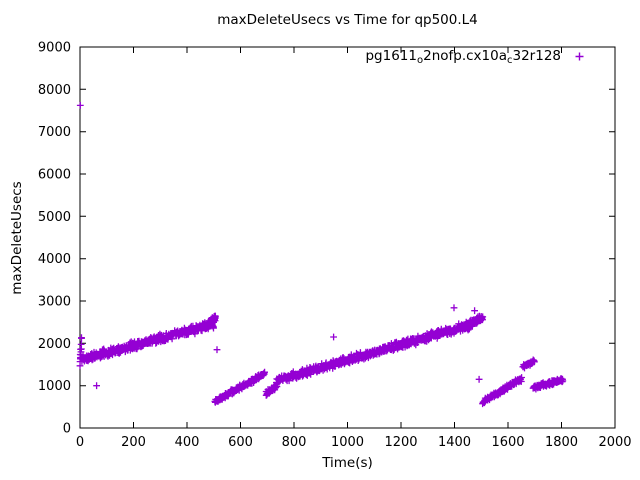 The width and height of the screenshot is (640, 480). I want to click on svg-text: 1600, so click(507, 442).